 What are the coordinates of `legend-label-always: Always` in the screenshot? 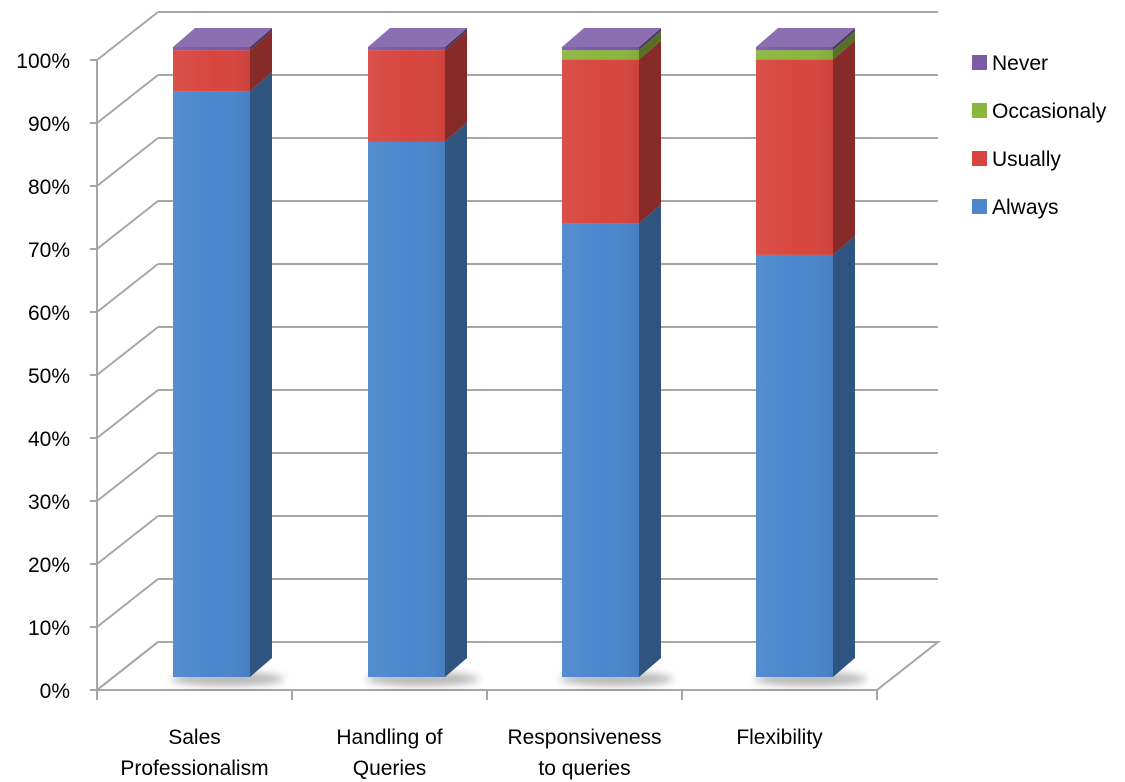 It's located at (1025, 207).